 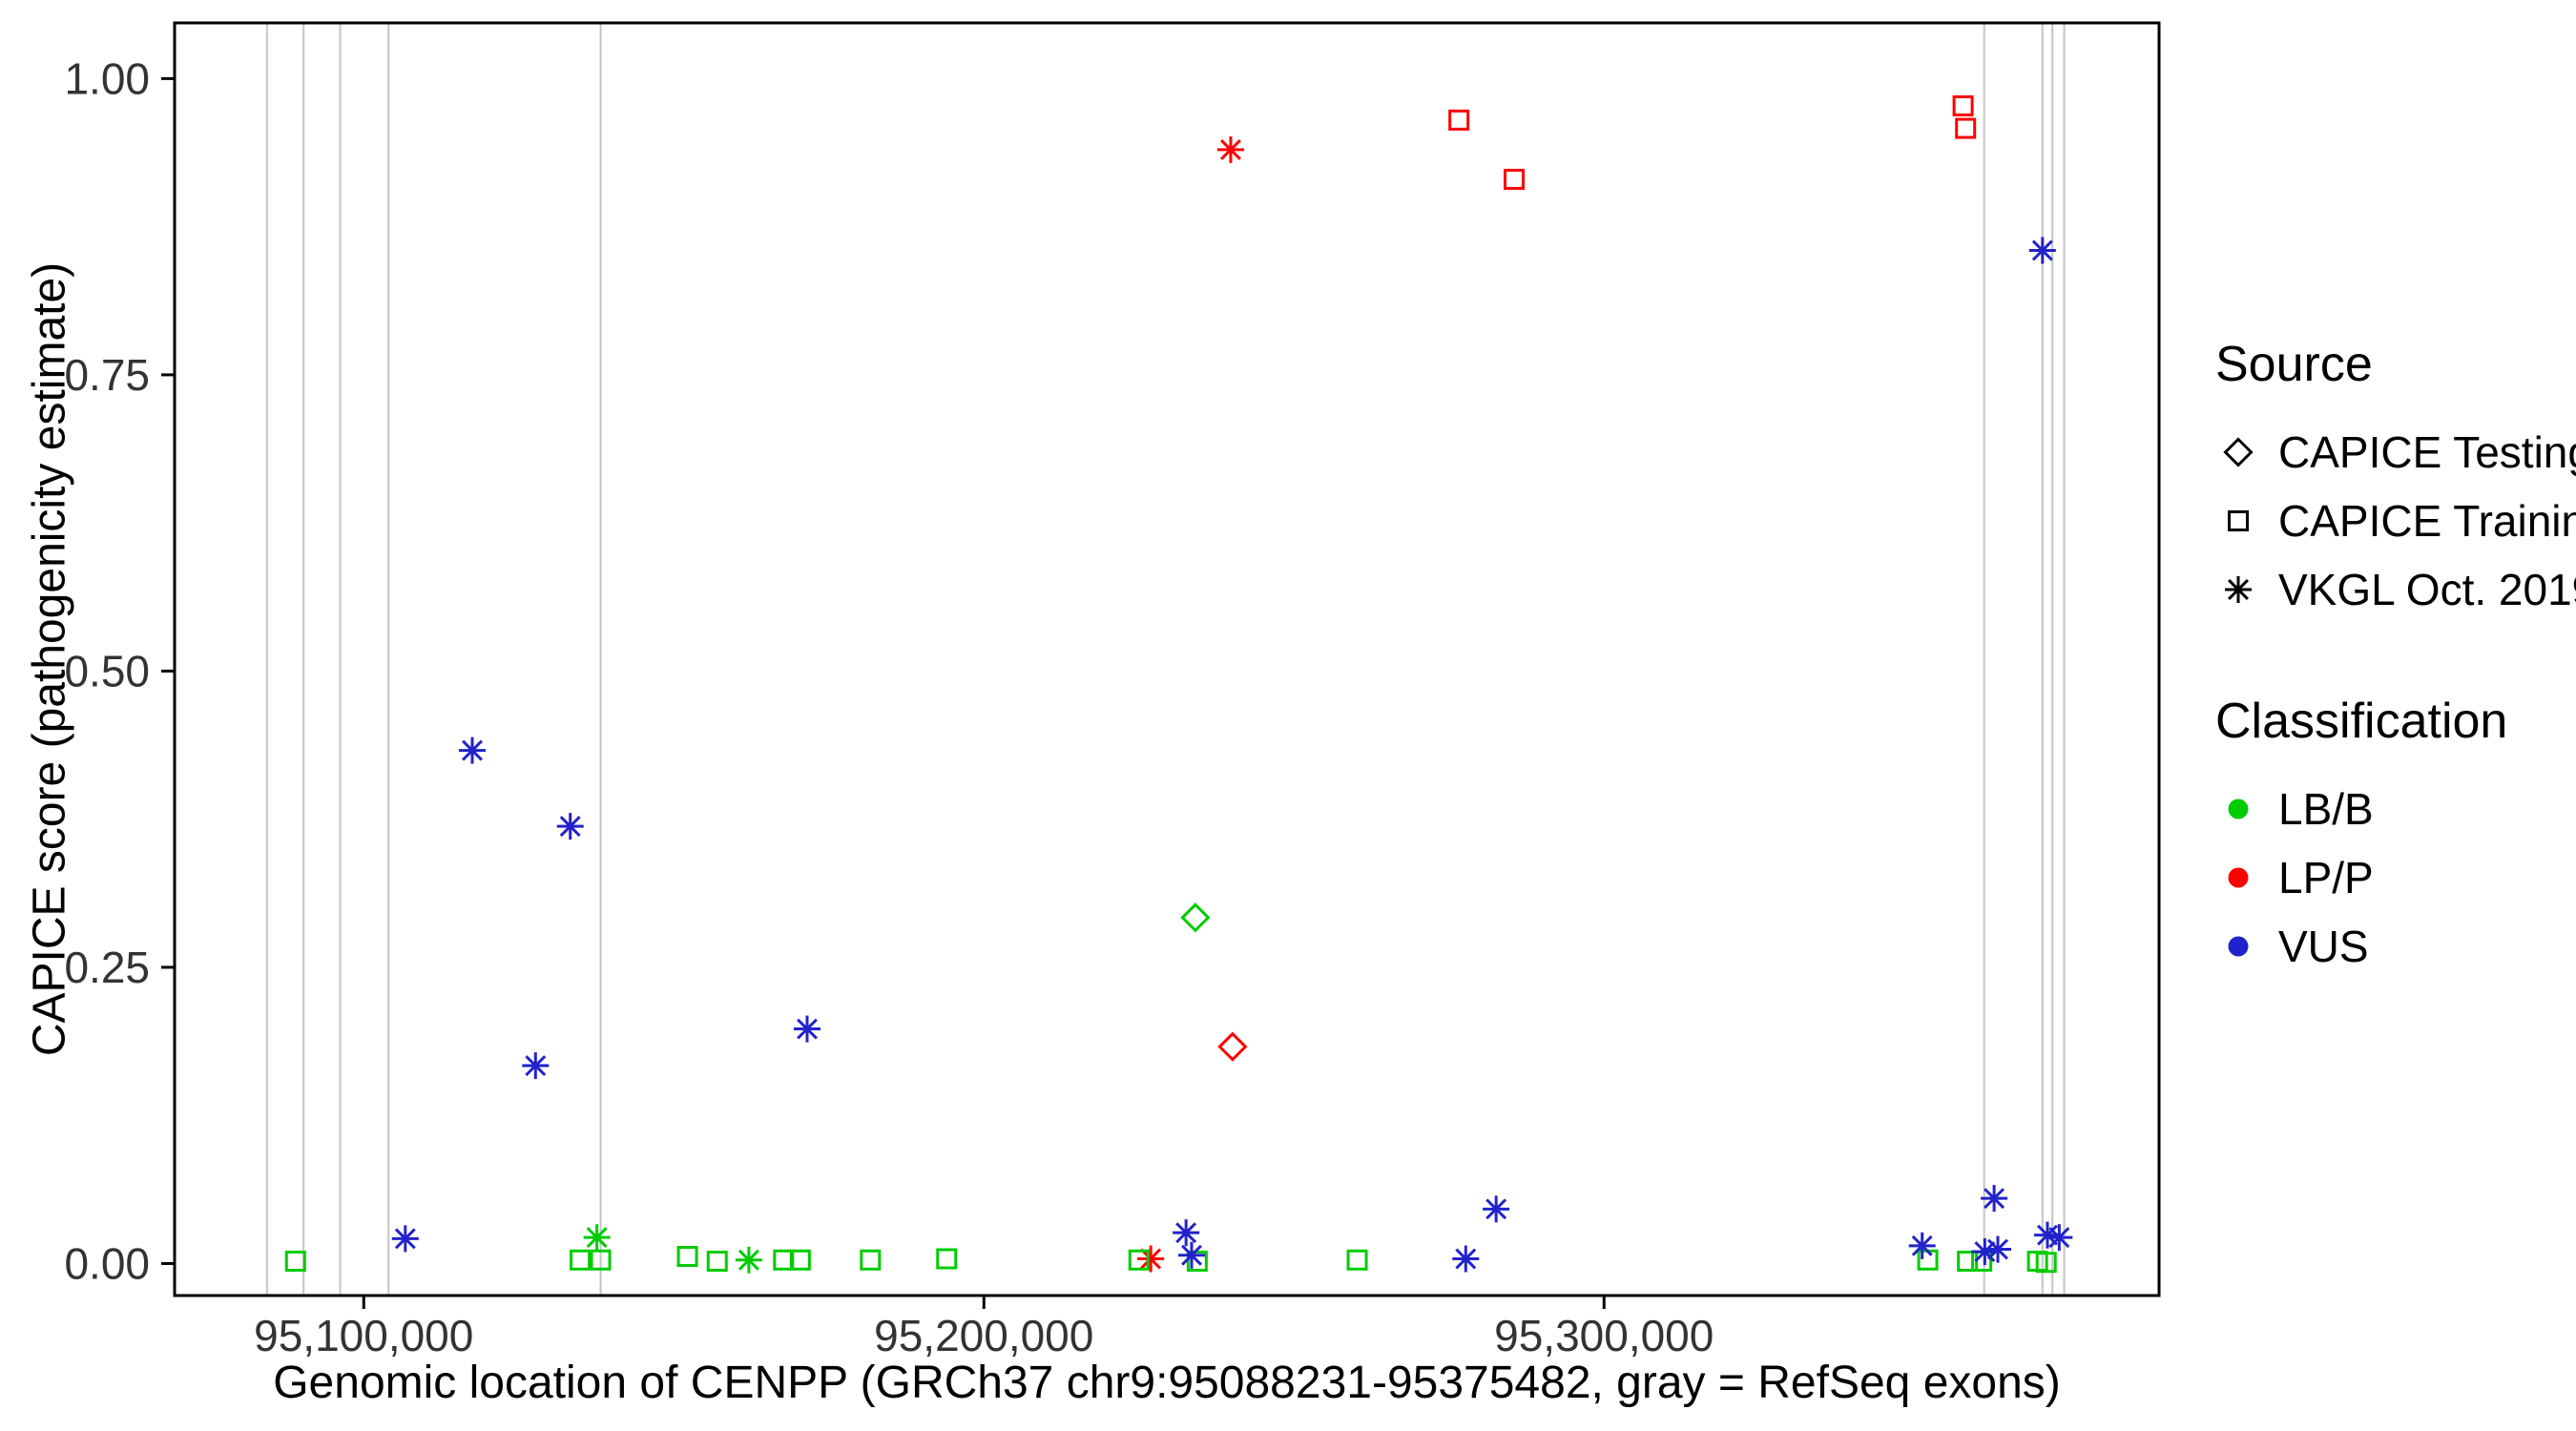 What do you see at coordinates (2326, 809) in the screenshot?
I see `legend-item-label: LB/B` at bounding box center [2326, 809].